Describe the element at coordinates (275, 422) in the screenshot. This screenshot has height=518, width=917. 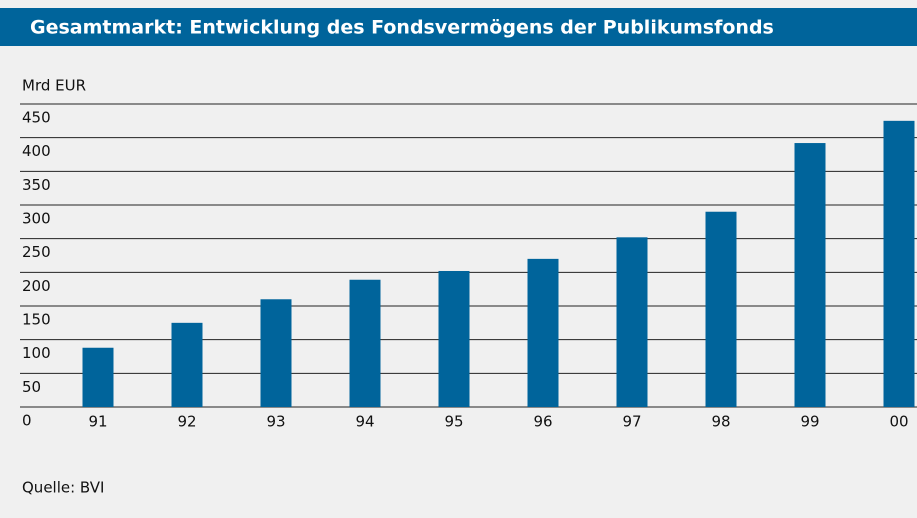
I see `x-tick-label: 93` at that location.